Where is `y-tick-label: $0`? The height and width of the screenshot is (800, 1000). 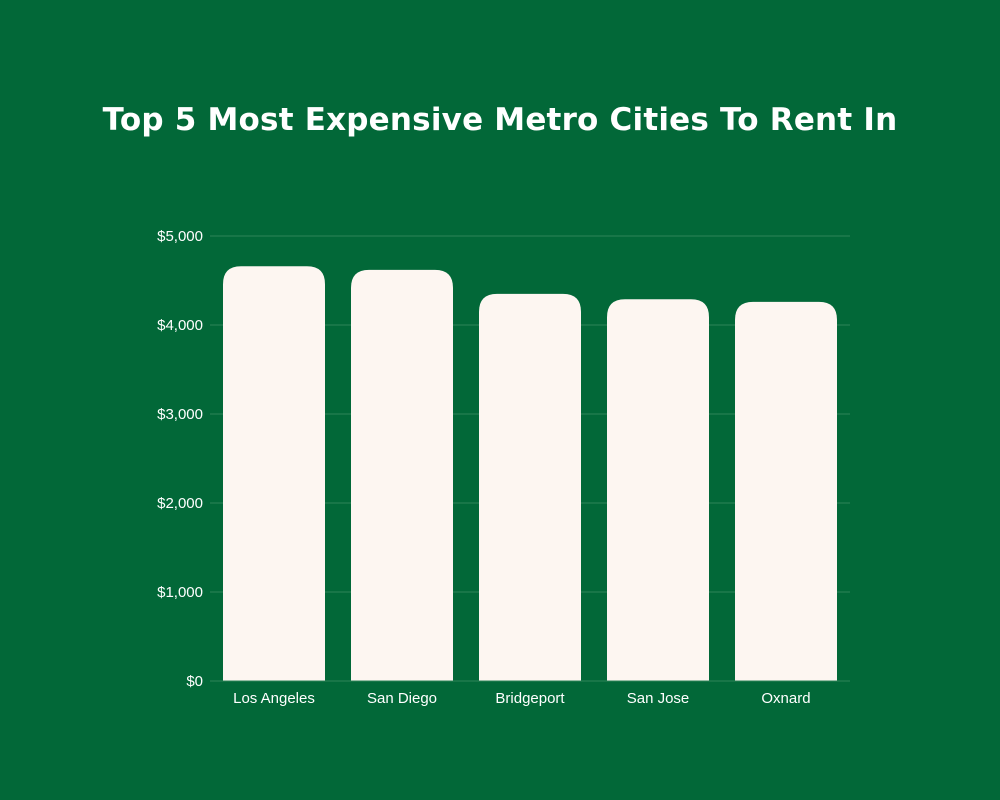 y-tick-label: $0 is located at coordinates (194, 681).